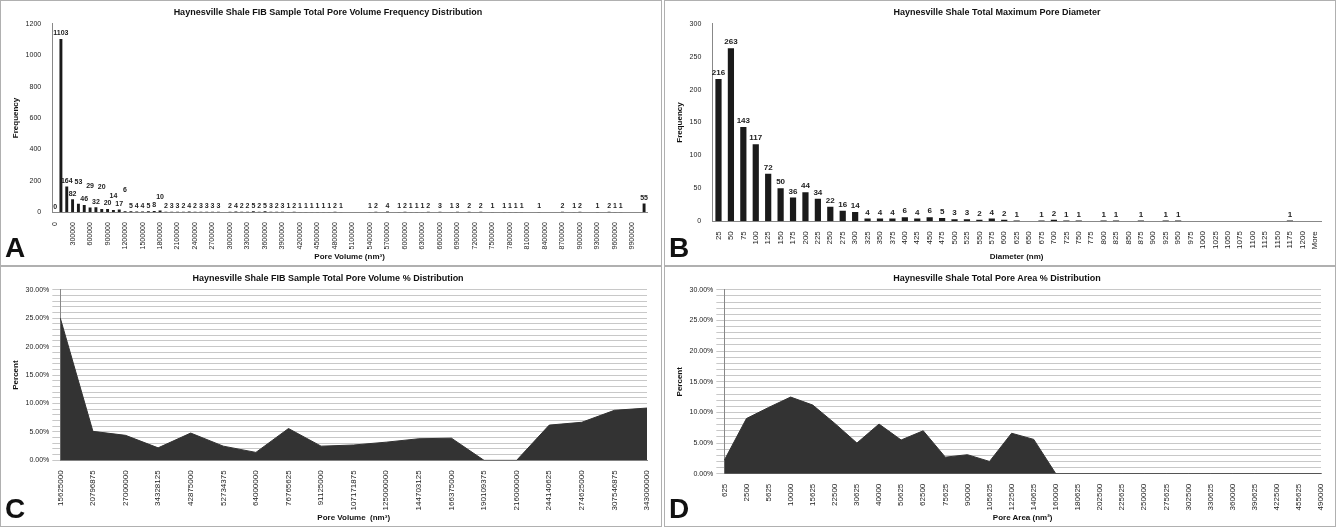 The width and height of the screenshot is (1336, 527). What do you see at coordinates (942, 237) in the screenshot?
I see `x-tick-label: 475` at bounding box center [942, 237].